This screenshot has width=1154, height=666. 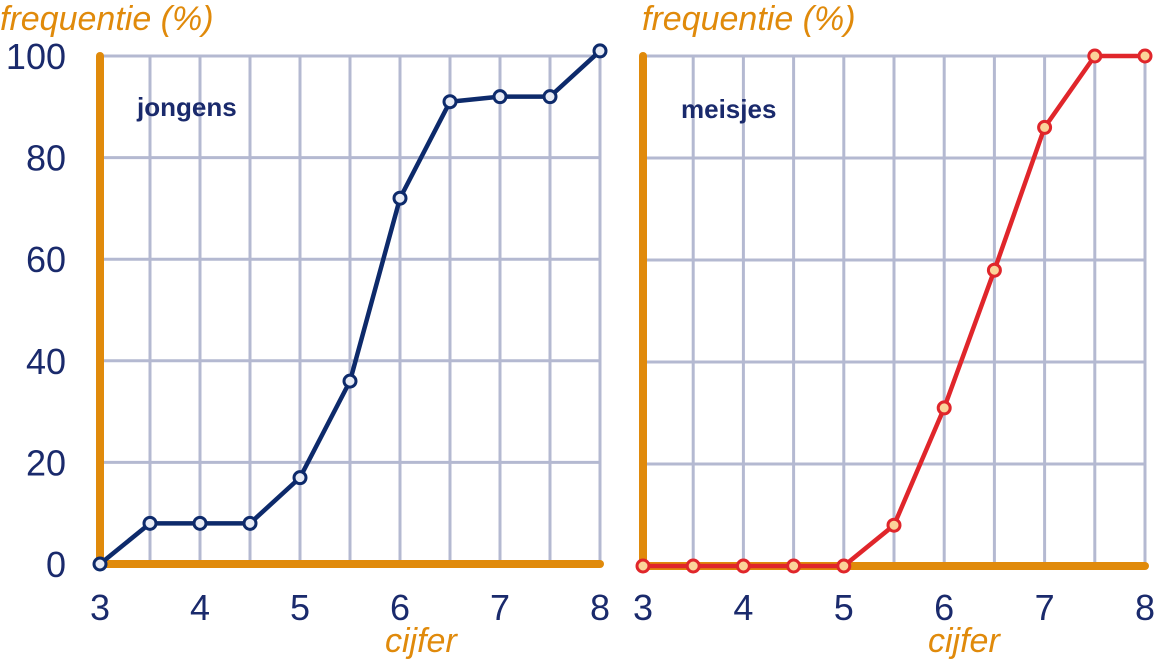 What do you see at coordinates (46, 361) in the screenshot?
I see `y-tick-label: 40` at bounding box center [46, 361].